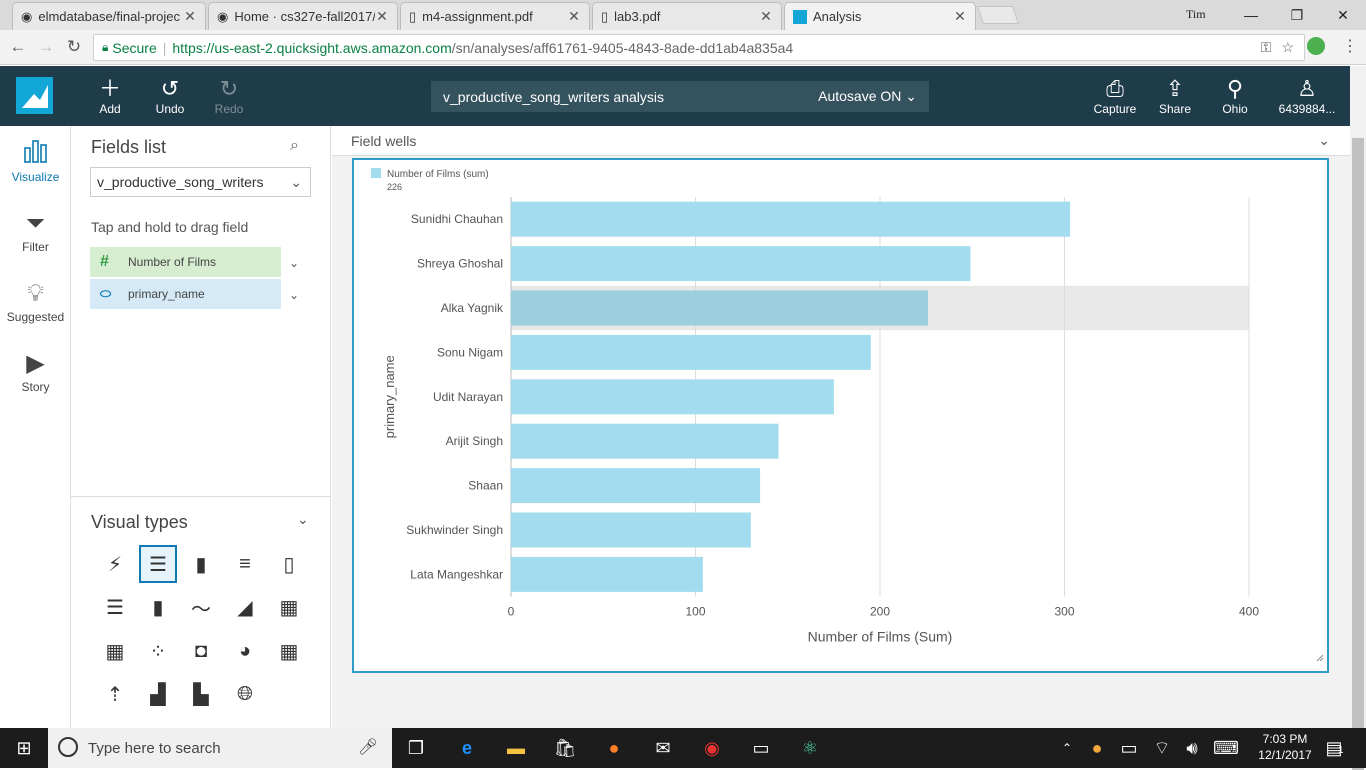 The width and height of the screenshot is (1366, 770). I want to click on reload-icon: ↻, so click(74, 46).